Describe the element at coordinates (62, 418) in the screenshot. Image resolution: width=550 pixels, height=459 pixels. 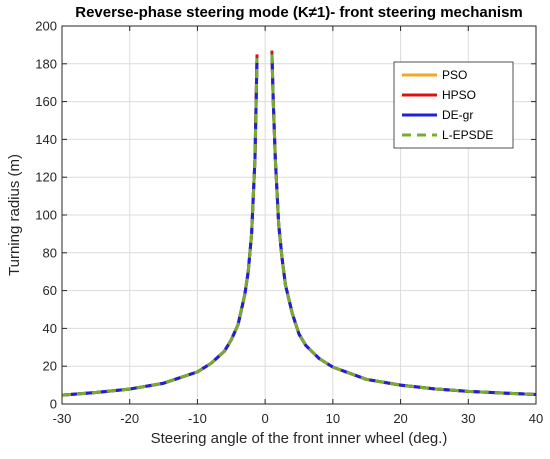
I see `x-tick-label: -30` at that location.